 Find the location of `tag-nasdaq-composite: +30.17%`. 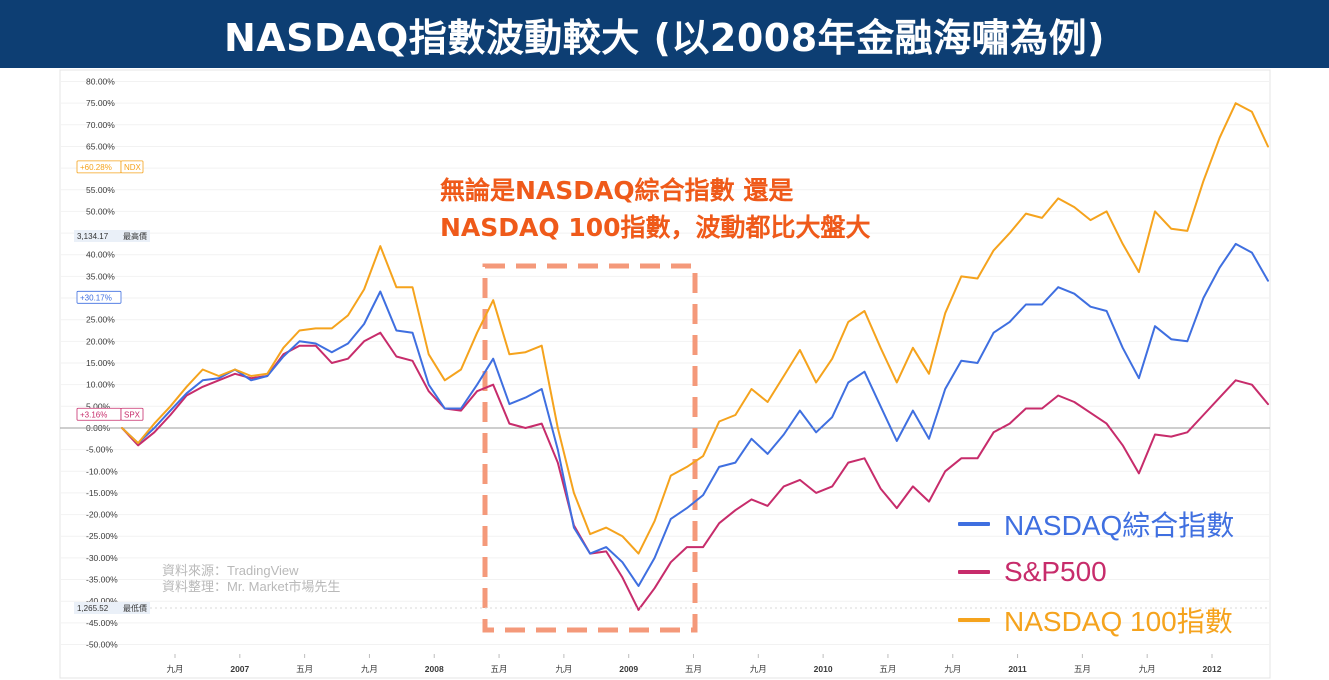

tag-nasdaq-composite: +30.17% is located at coordinates (99, 297).